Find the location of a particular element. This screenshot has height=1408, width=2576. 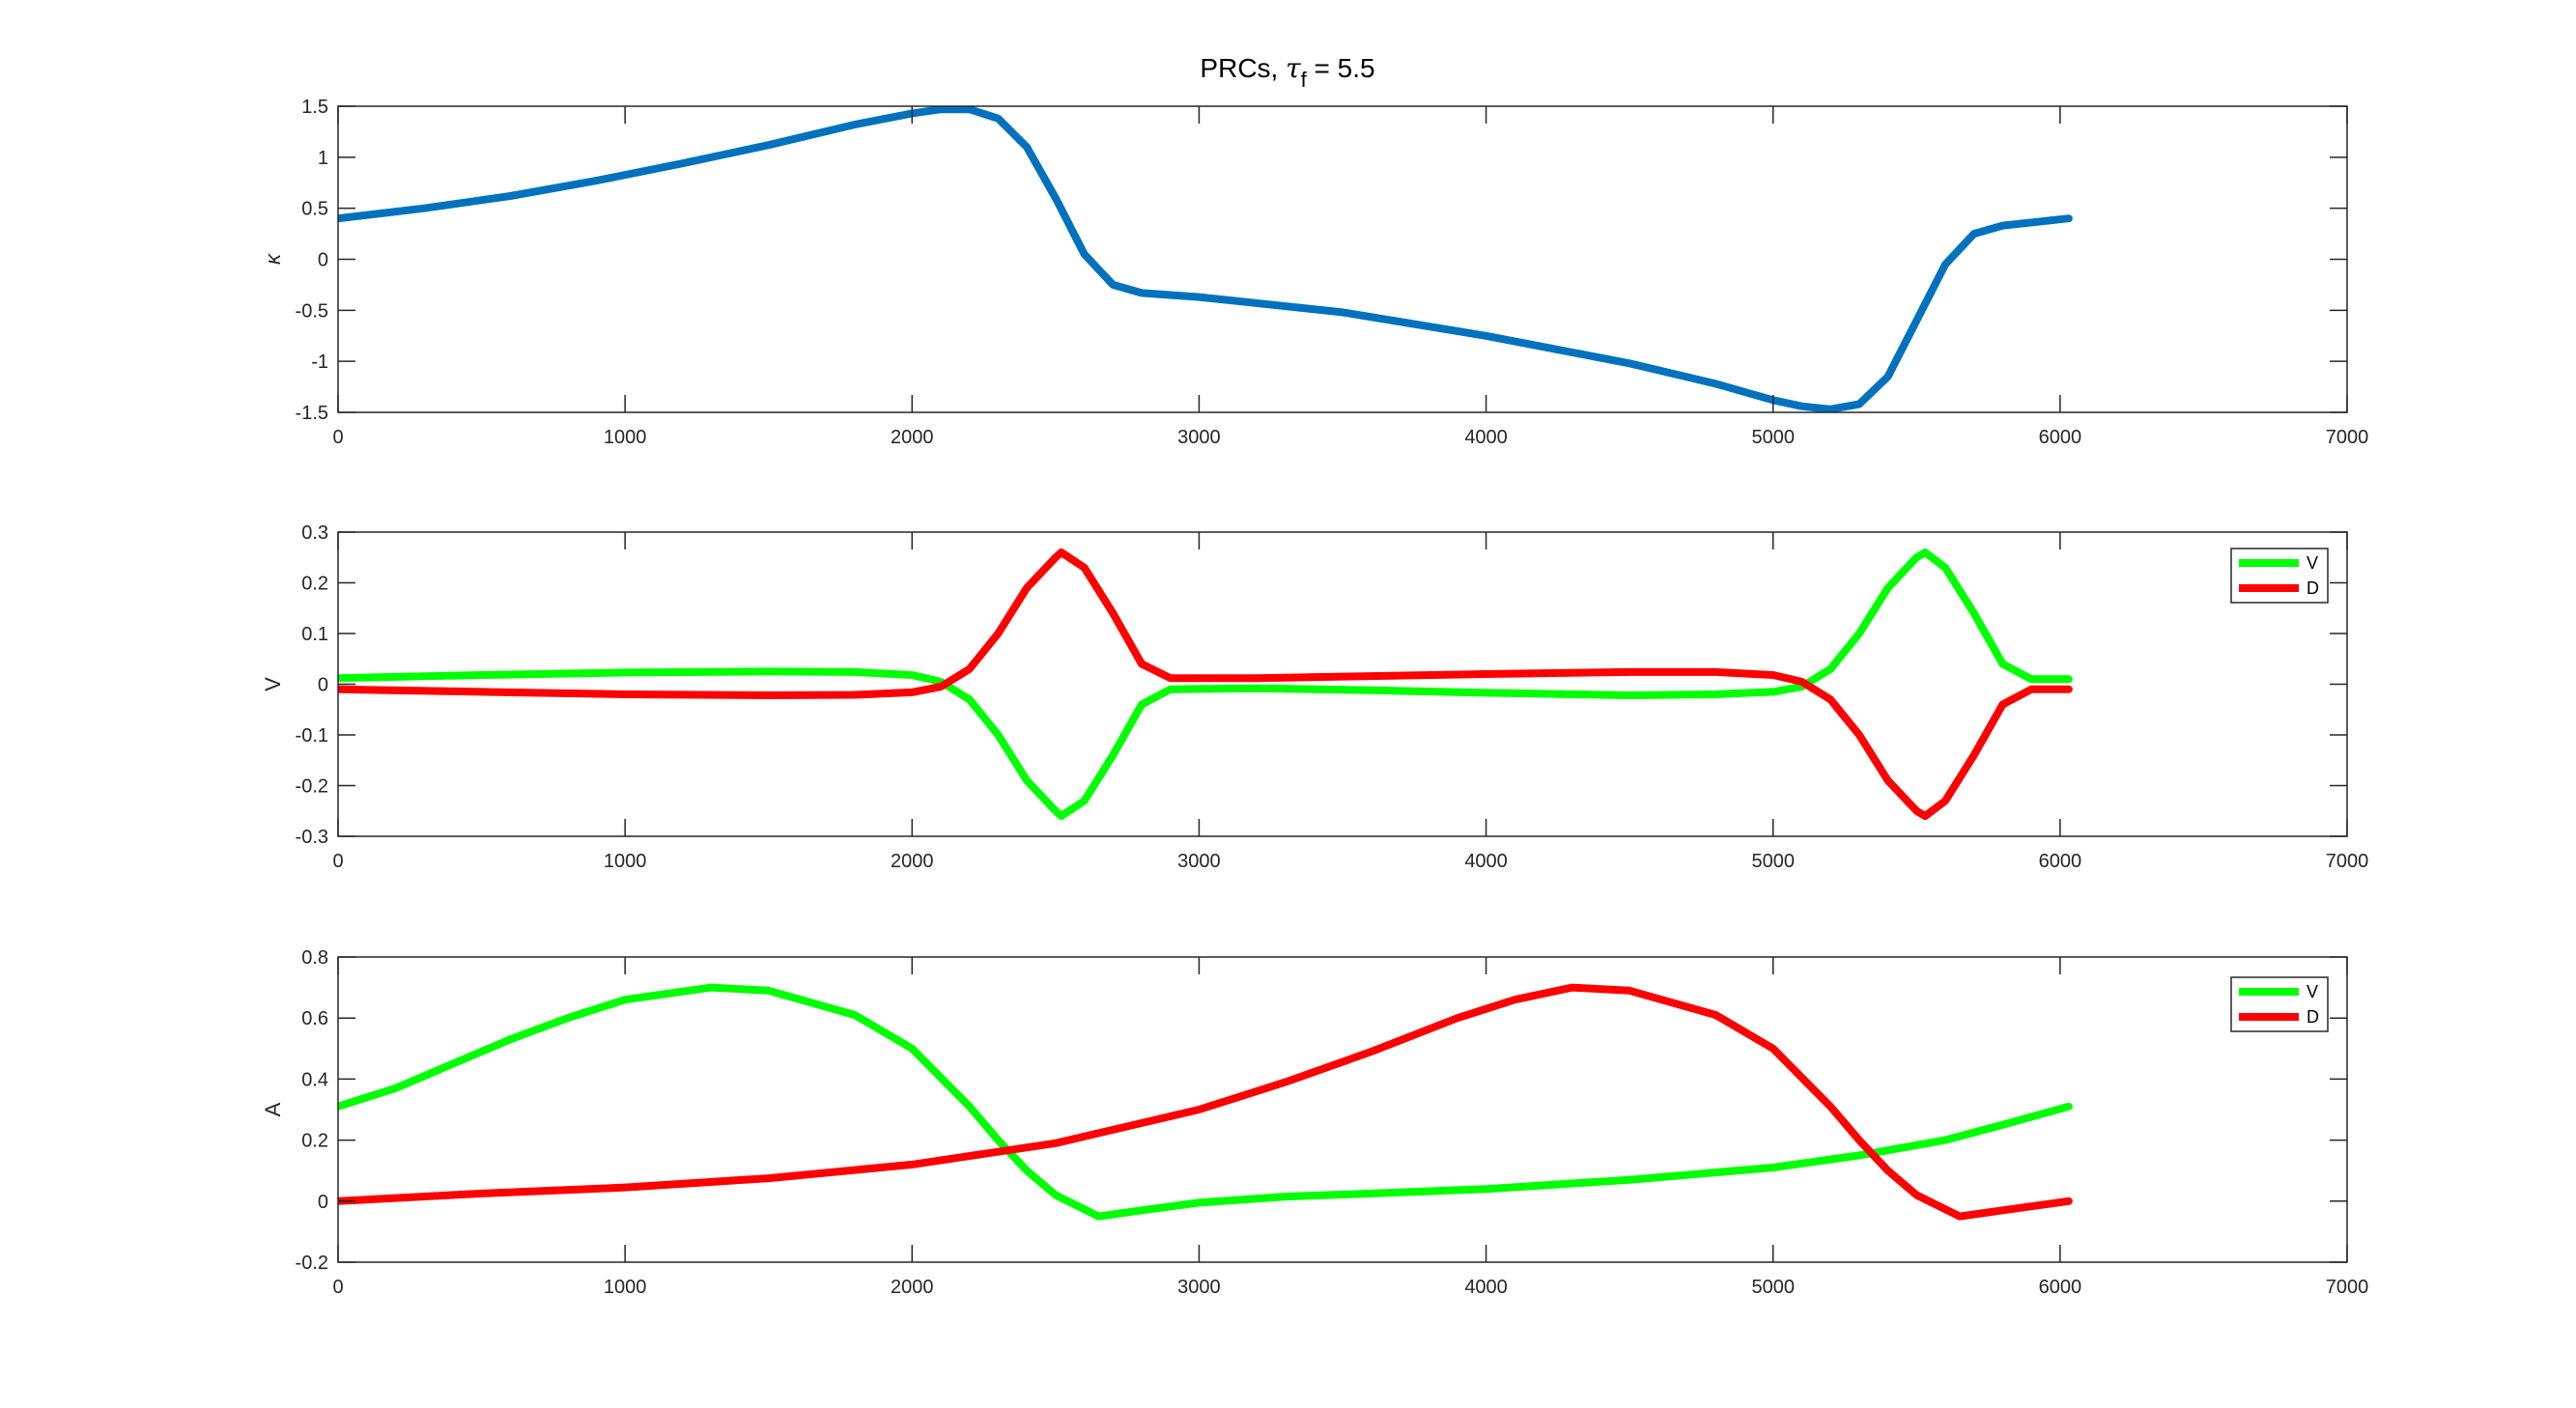

y-tick-label: 0.8 is located at coordinates (314, 958).